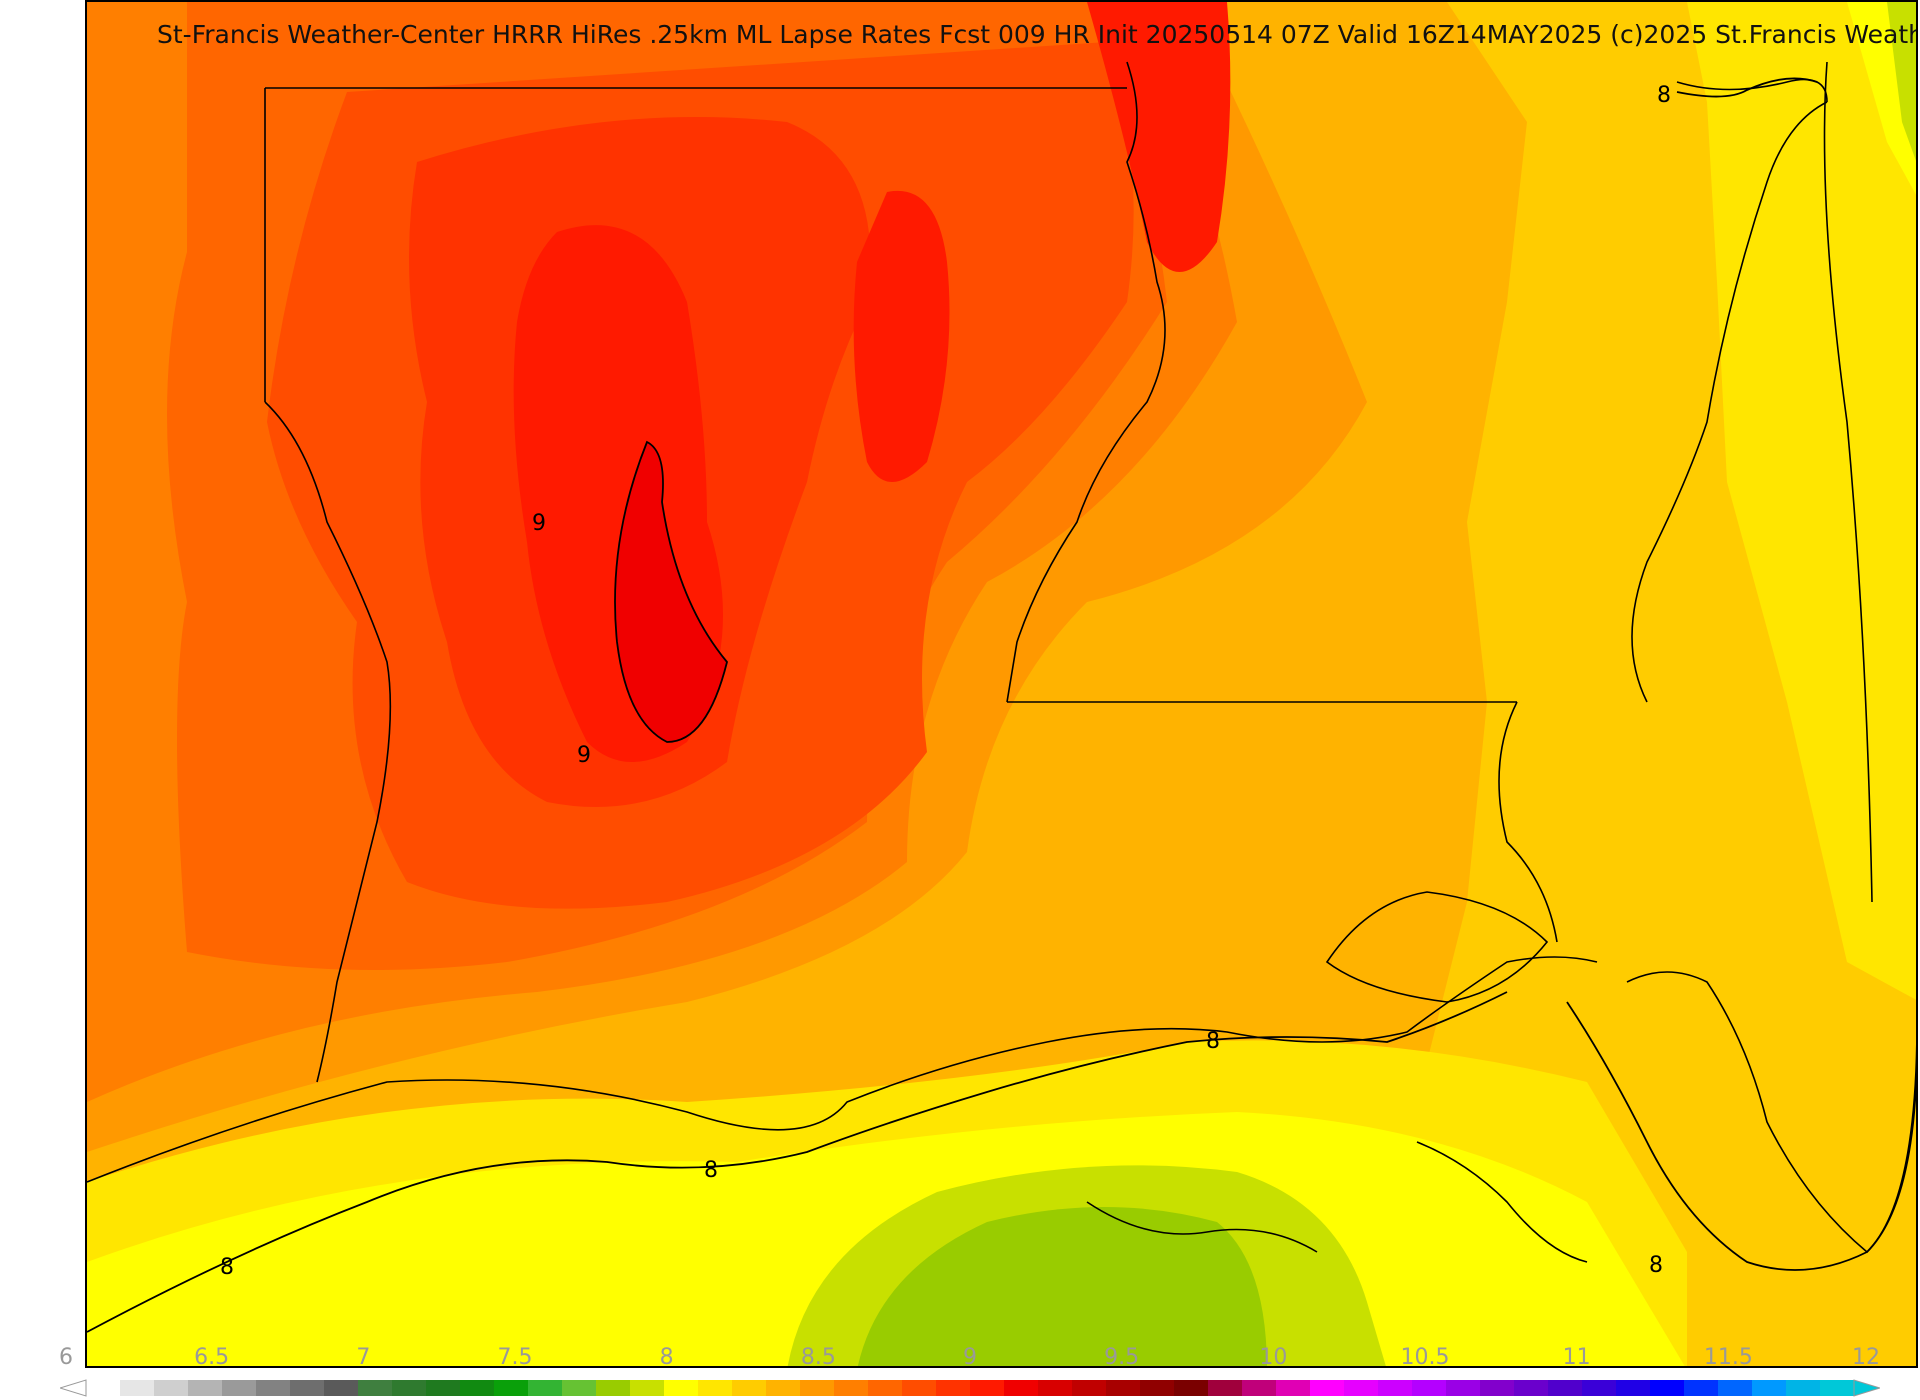 This screenshot has height=1400, width=1920. What do you see at coordinates (1728, 1357) in the screenshot?
I see `colorbar-tick-label: 11.5` at bounding box center [1728, 1357].